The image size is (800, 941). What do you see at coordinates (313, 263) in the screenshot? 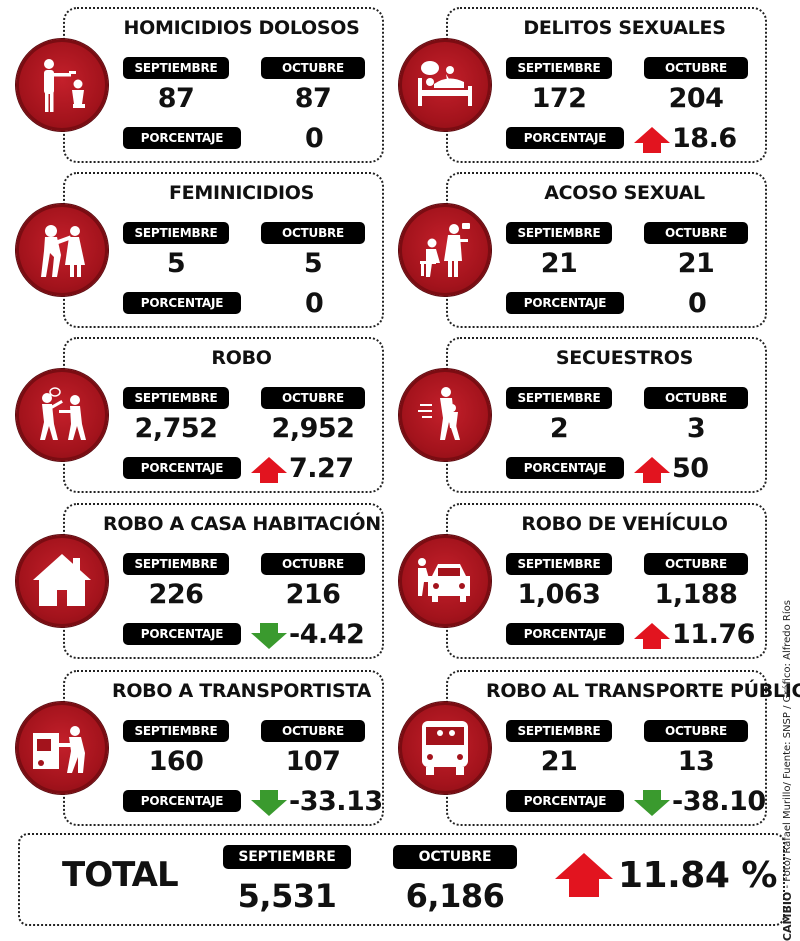
I see `oct-value: 5` at bounding box center [313, 263].